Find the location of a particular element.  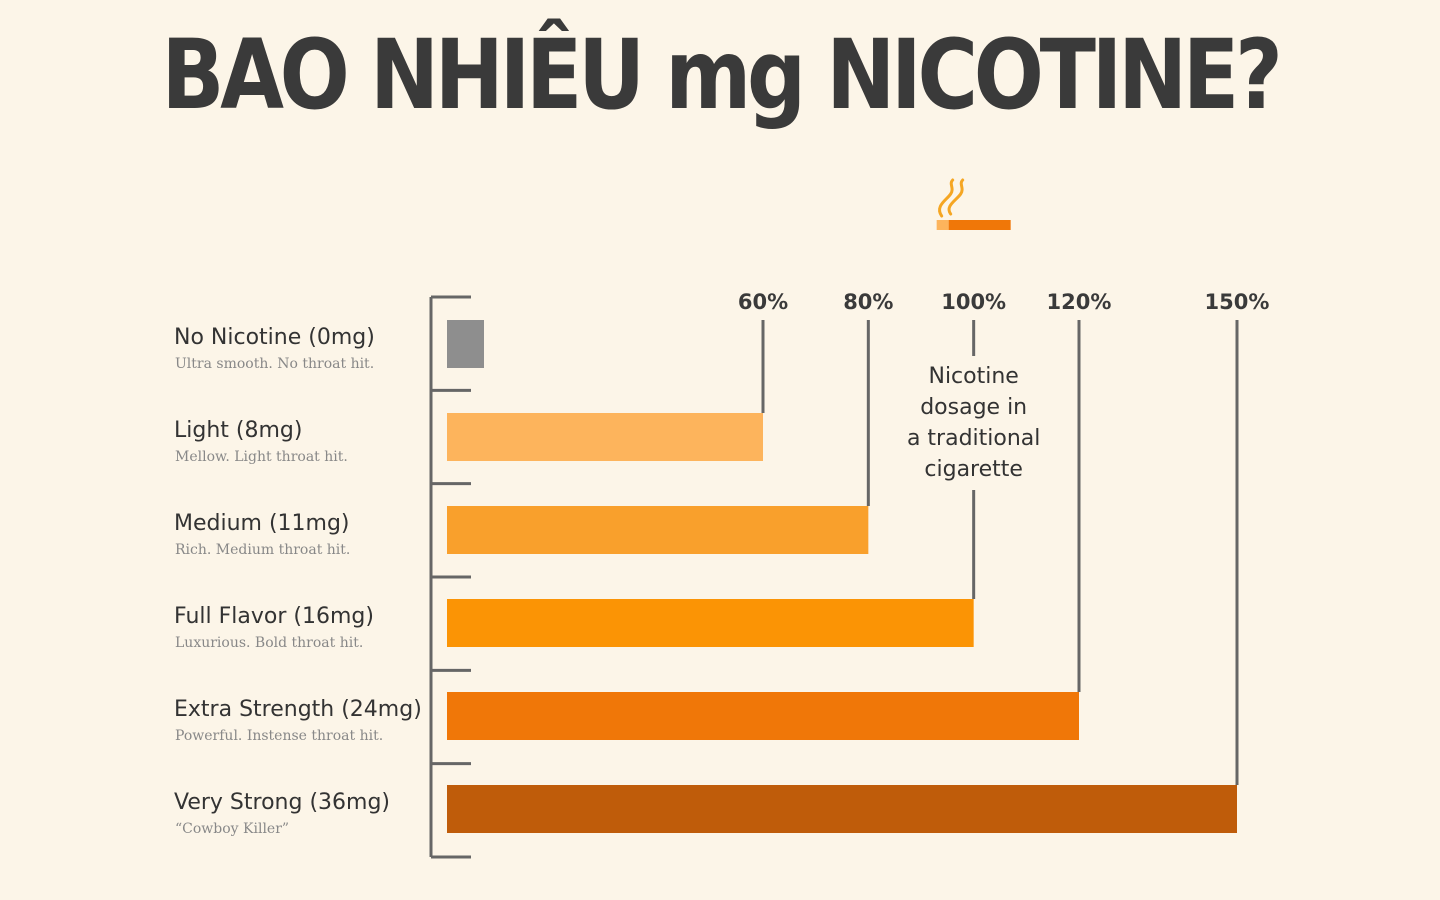

annotation-text: Nicotine is located at coordinates (973, 376).